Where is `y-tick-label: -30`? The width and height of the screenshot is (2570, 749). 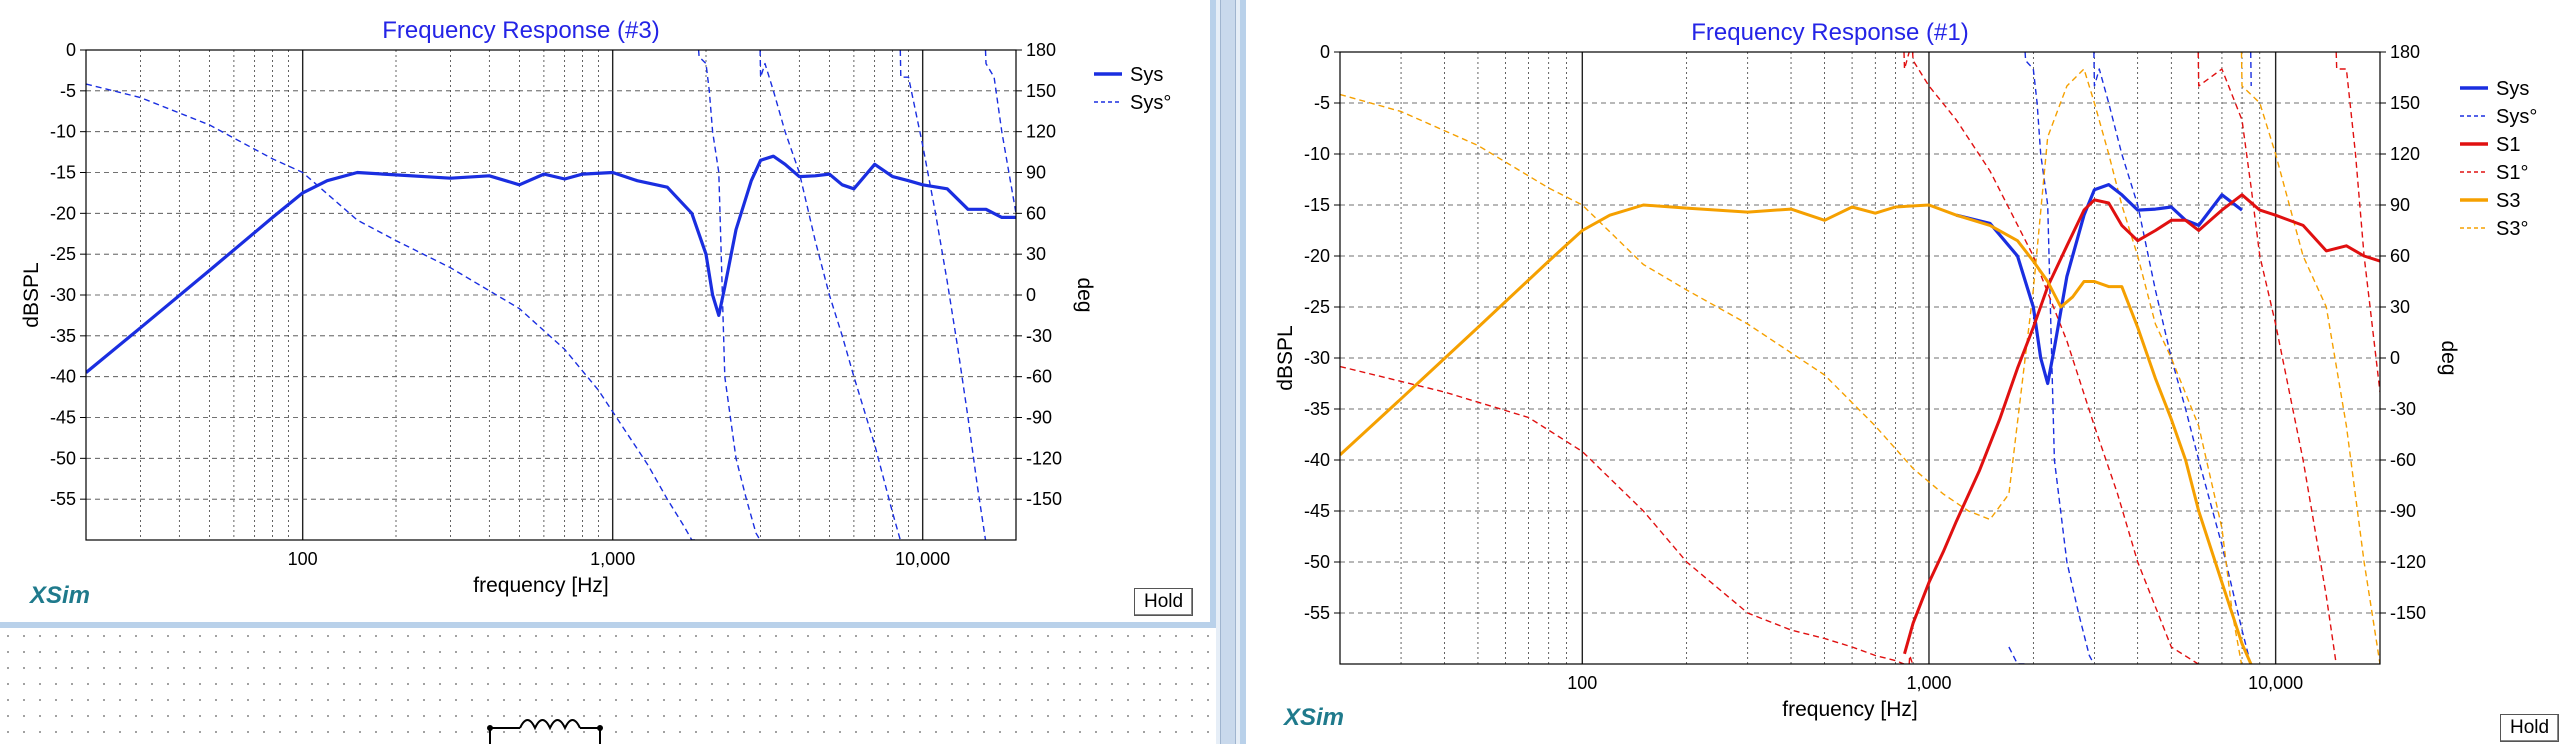
y-tick-label: -30 is located at coordinates (63, 295).